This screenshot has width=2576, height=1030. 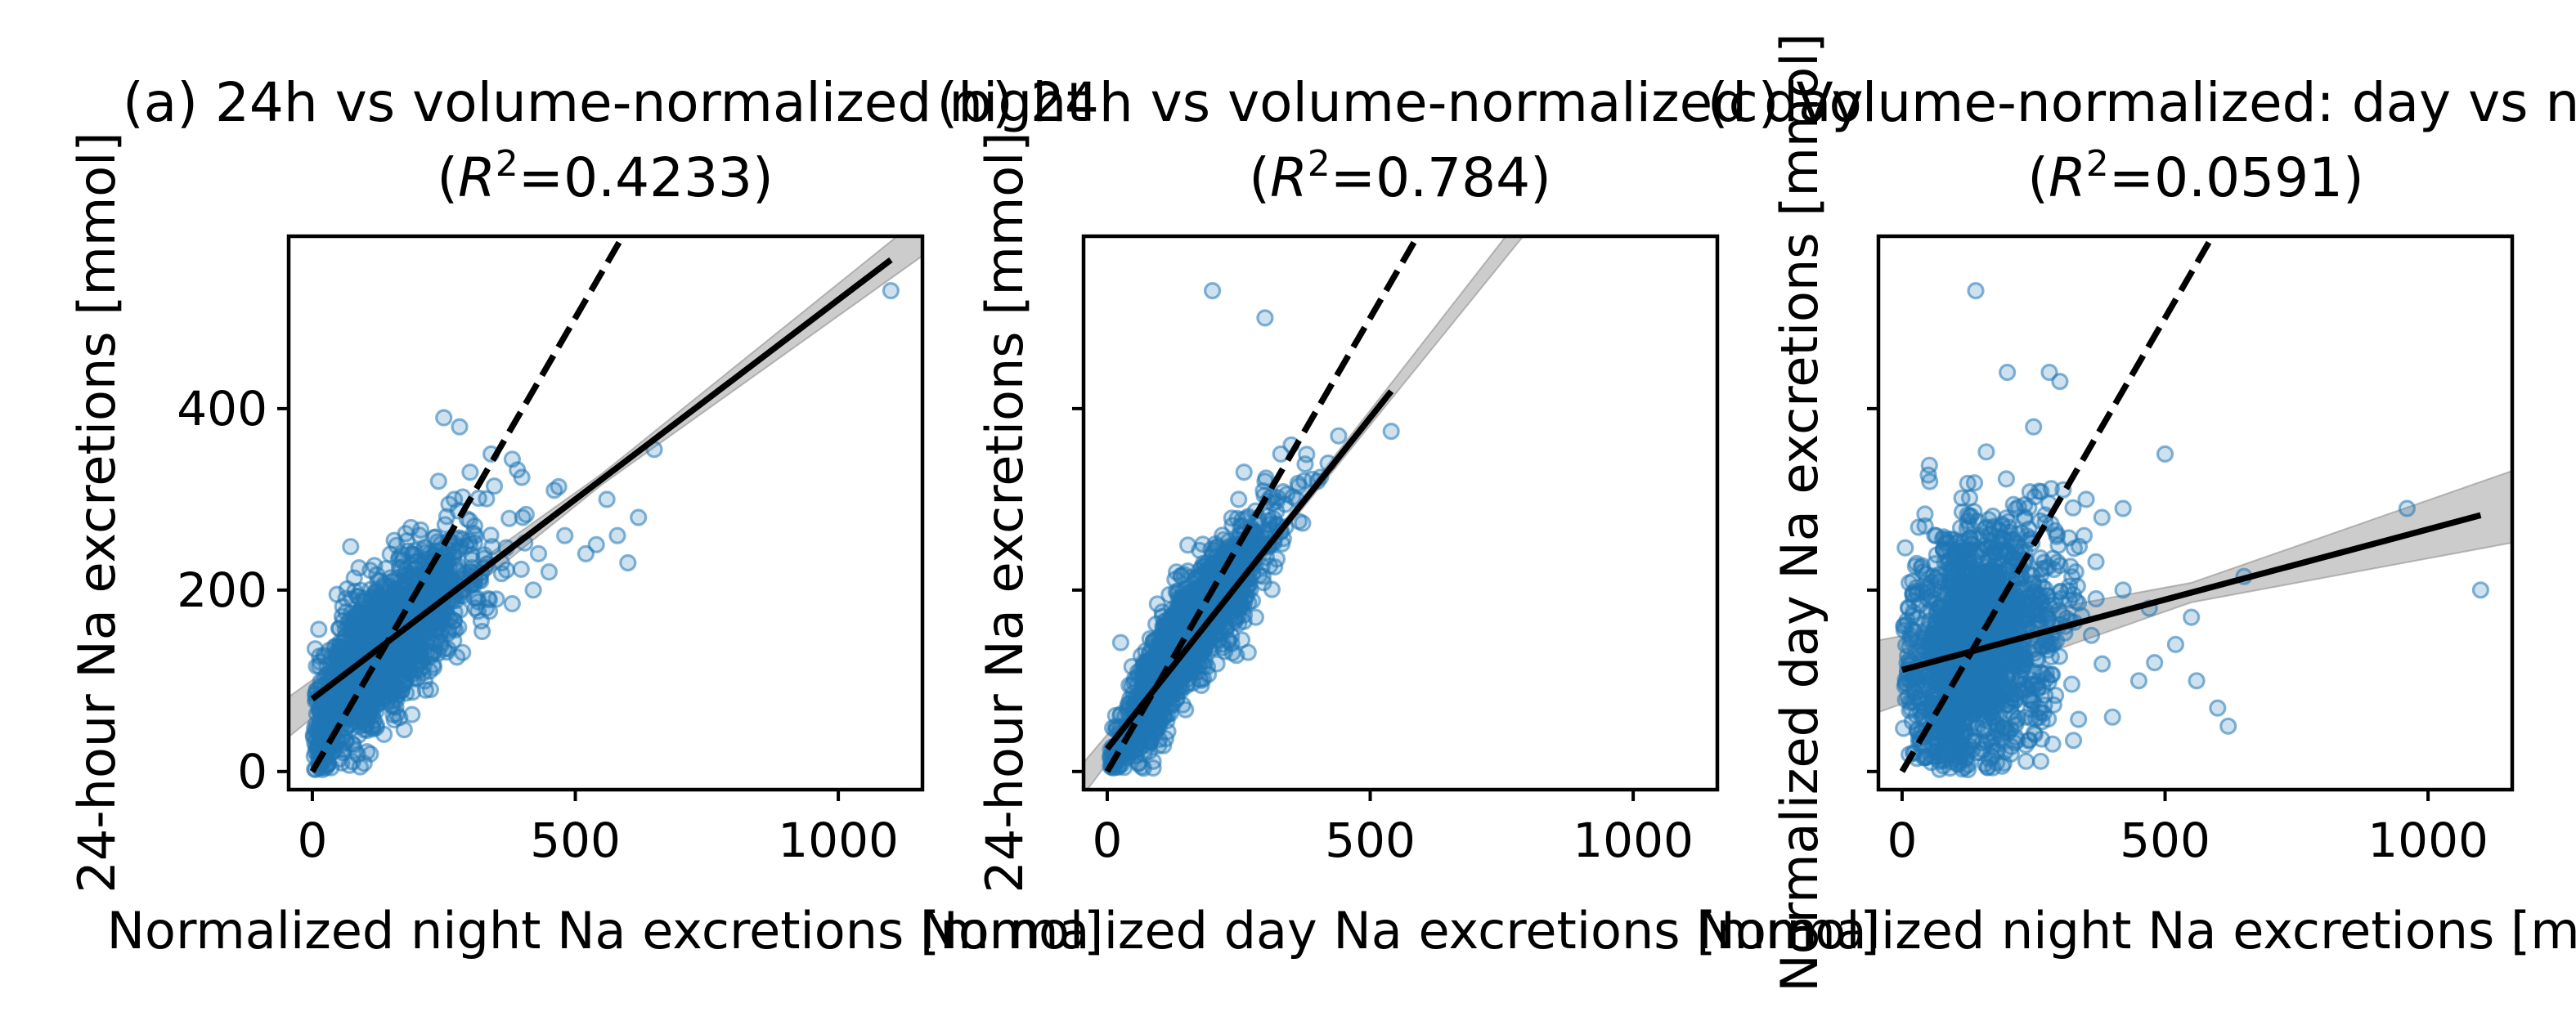 What do you see at coordinates (1263, 504) in the screenshot?
I see `panel-b-lines-layer` at bounding box center [1263, 504].